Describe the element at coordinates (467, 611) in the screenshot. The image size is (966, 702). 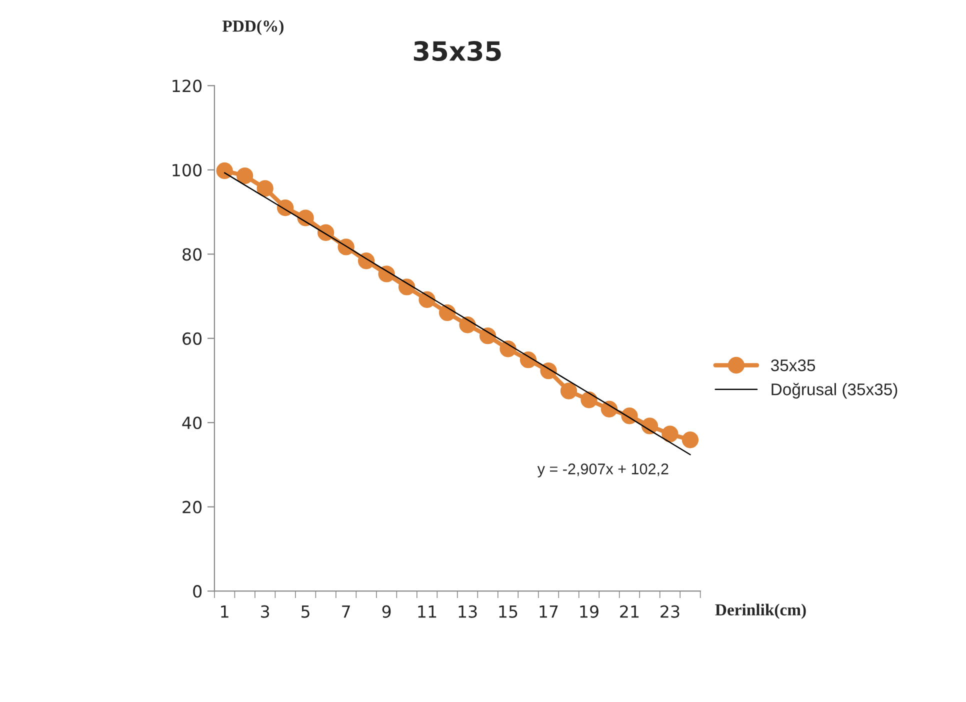
I see `x-tick-label: 13` at that location.